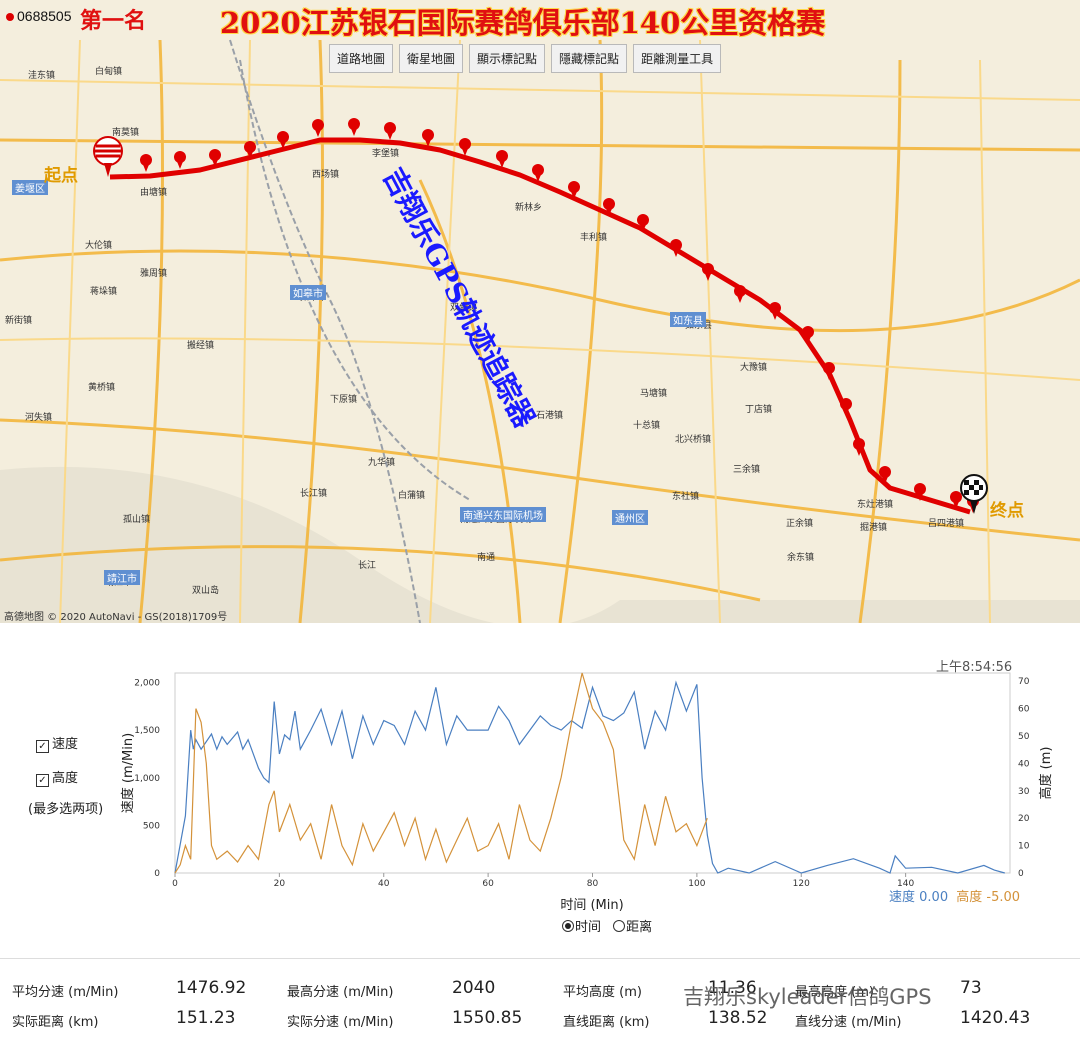 The height and width of the screenshot is (1046, 1080). Describe the element at coordinates (971, 988) in the screenshot. I see `max-alt-value: 73` at that location.